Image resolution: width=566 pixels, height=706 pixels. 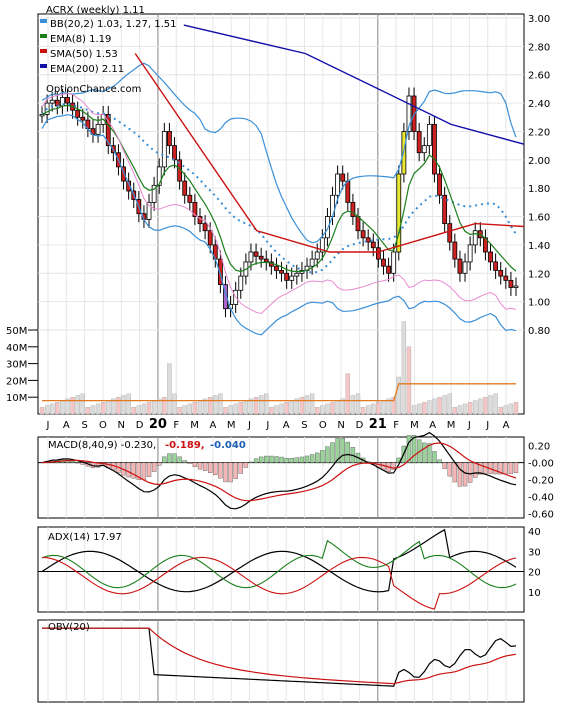 What do you see at coordinates (378, 424) in the screenshot?
I see `x-tick-label: 21` at bounding box center [378, 424].